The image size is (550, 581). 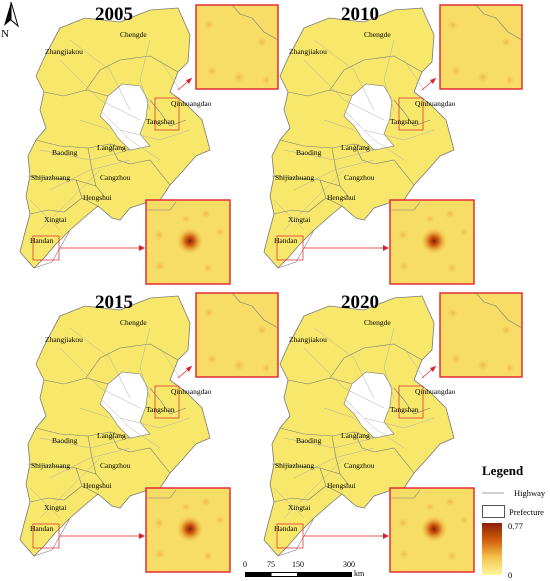 What do you see at coordinates (114, 302) in the screenshot?
I see `panel-year: 2015` at bounding box center [114, 302].